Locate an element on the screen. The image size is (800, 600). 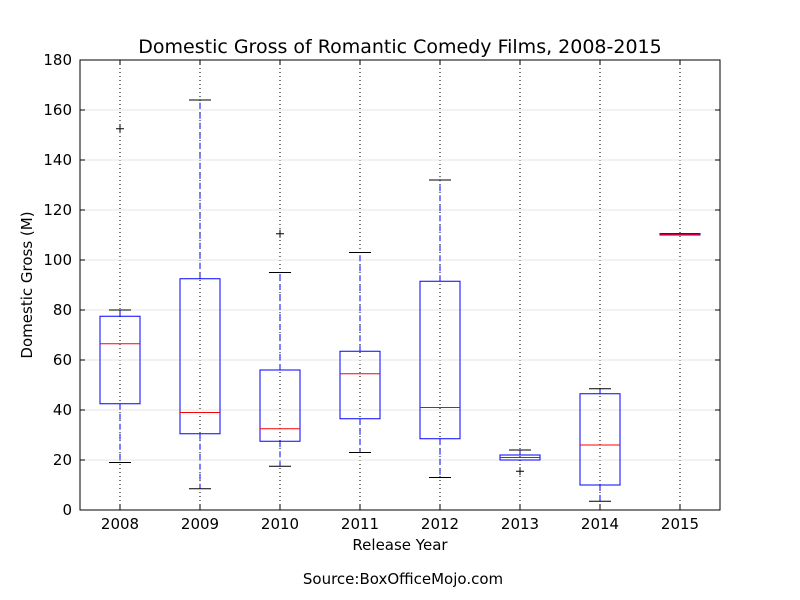
x-tick-label-2009: 2009 is located at coordinates (200, 524).